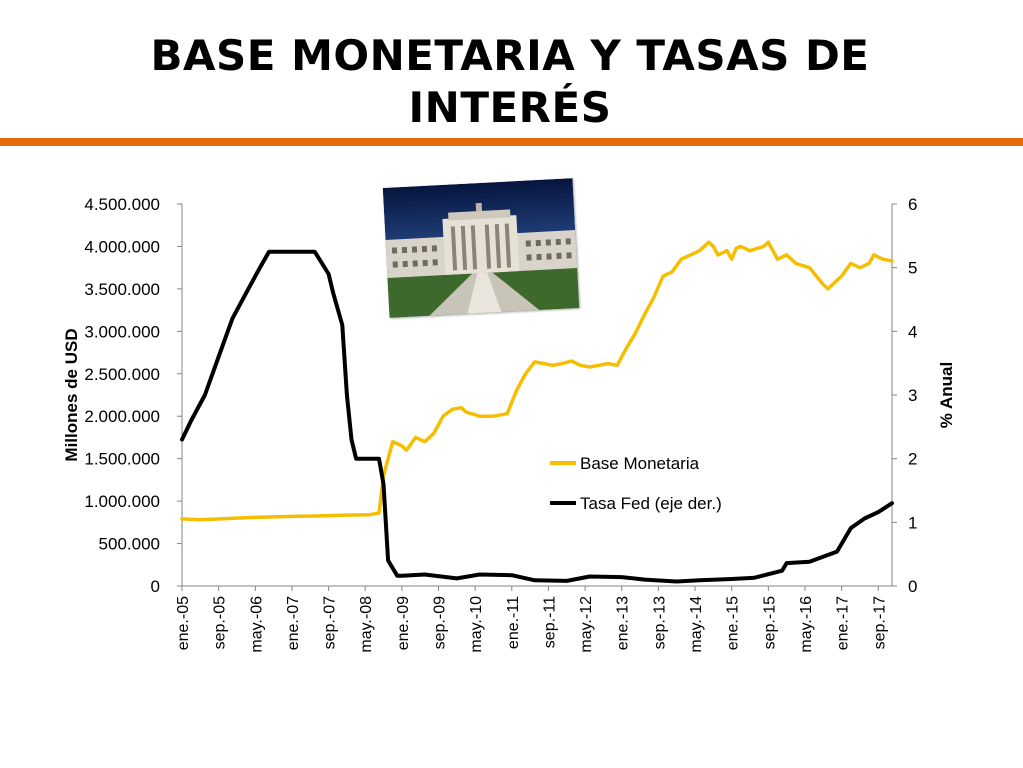 The width and height of the screenshot is (1023, 768). Describe the element at coordinates (912, 268) in the screenshot. I see `right-tick-label: 5` at that location.